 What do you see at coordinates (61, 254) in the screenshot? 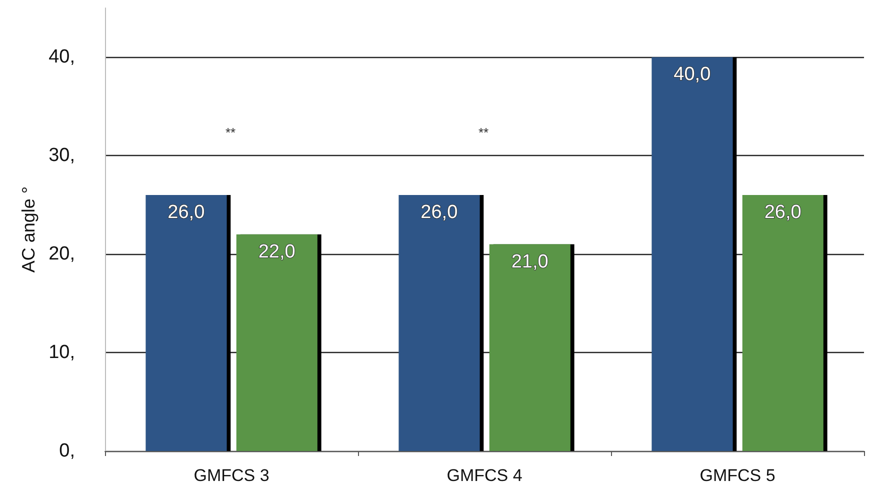
I see `y-tick-label: 20,` at bounding box center [61, 254].